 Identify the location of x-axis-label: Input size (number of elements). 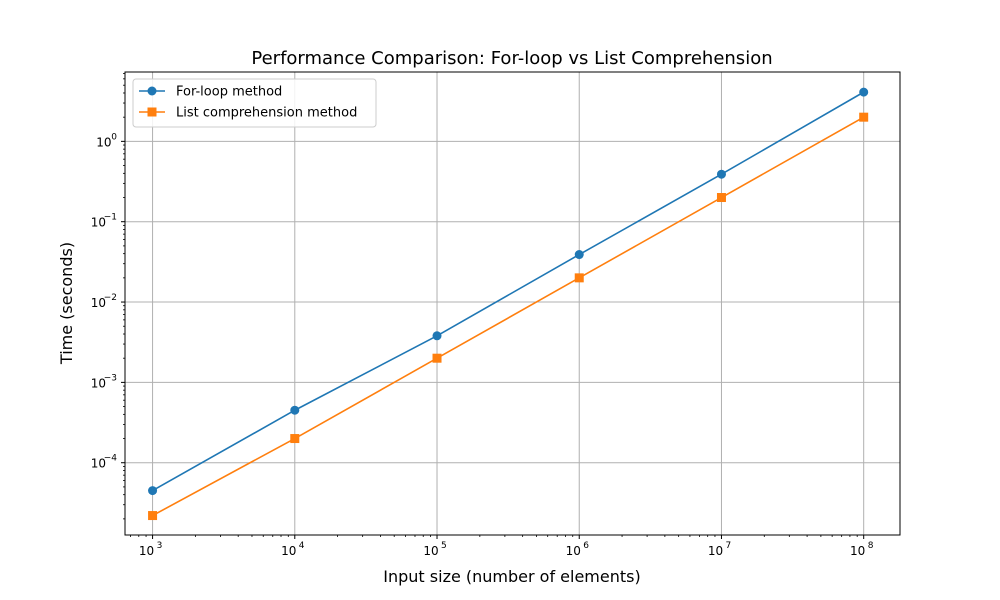
(511, 576).